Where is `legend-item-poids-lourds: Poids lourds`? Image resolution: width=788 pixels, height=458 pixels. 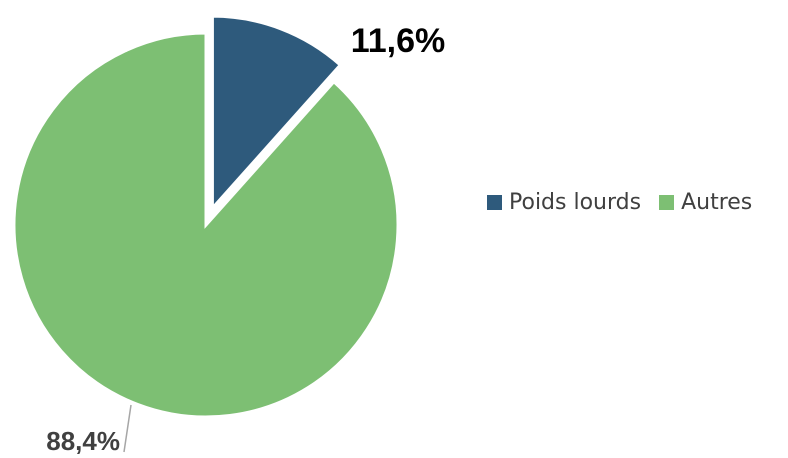
legend-item-poids-lourds: Poids lourds is located at coordinates (564, 202).